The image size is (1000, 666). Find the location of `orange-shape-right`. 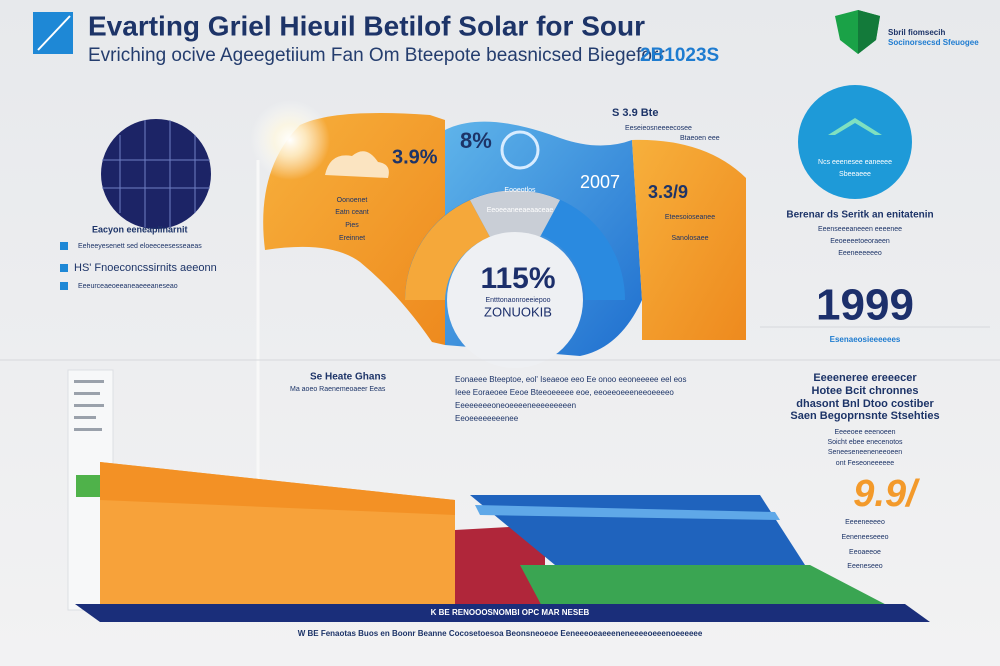

orange-shape-right is located at coordinates (689, 239).